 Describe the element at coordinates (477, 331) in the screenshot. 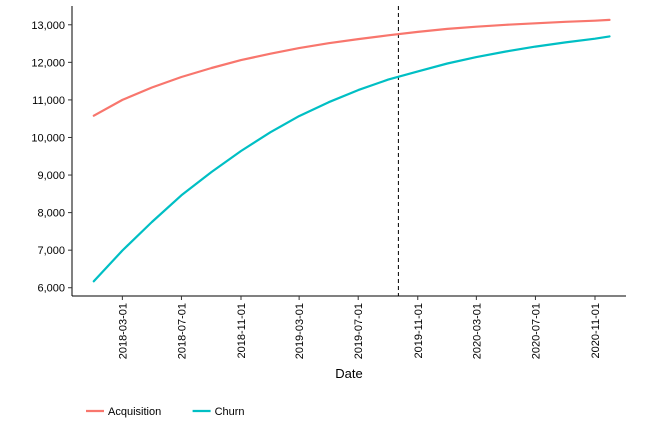

I see `x-tick-label: 2020-03-01` at that location.